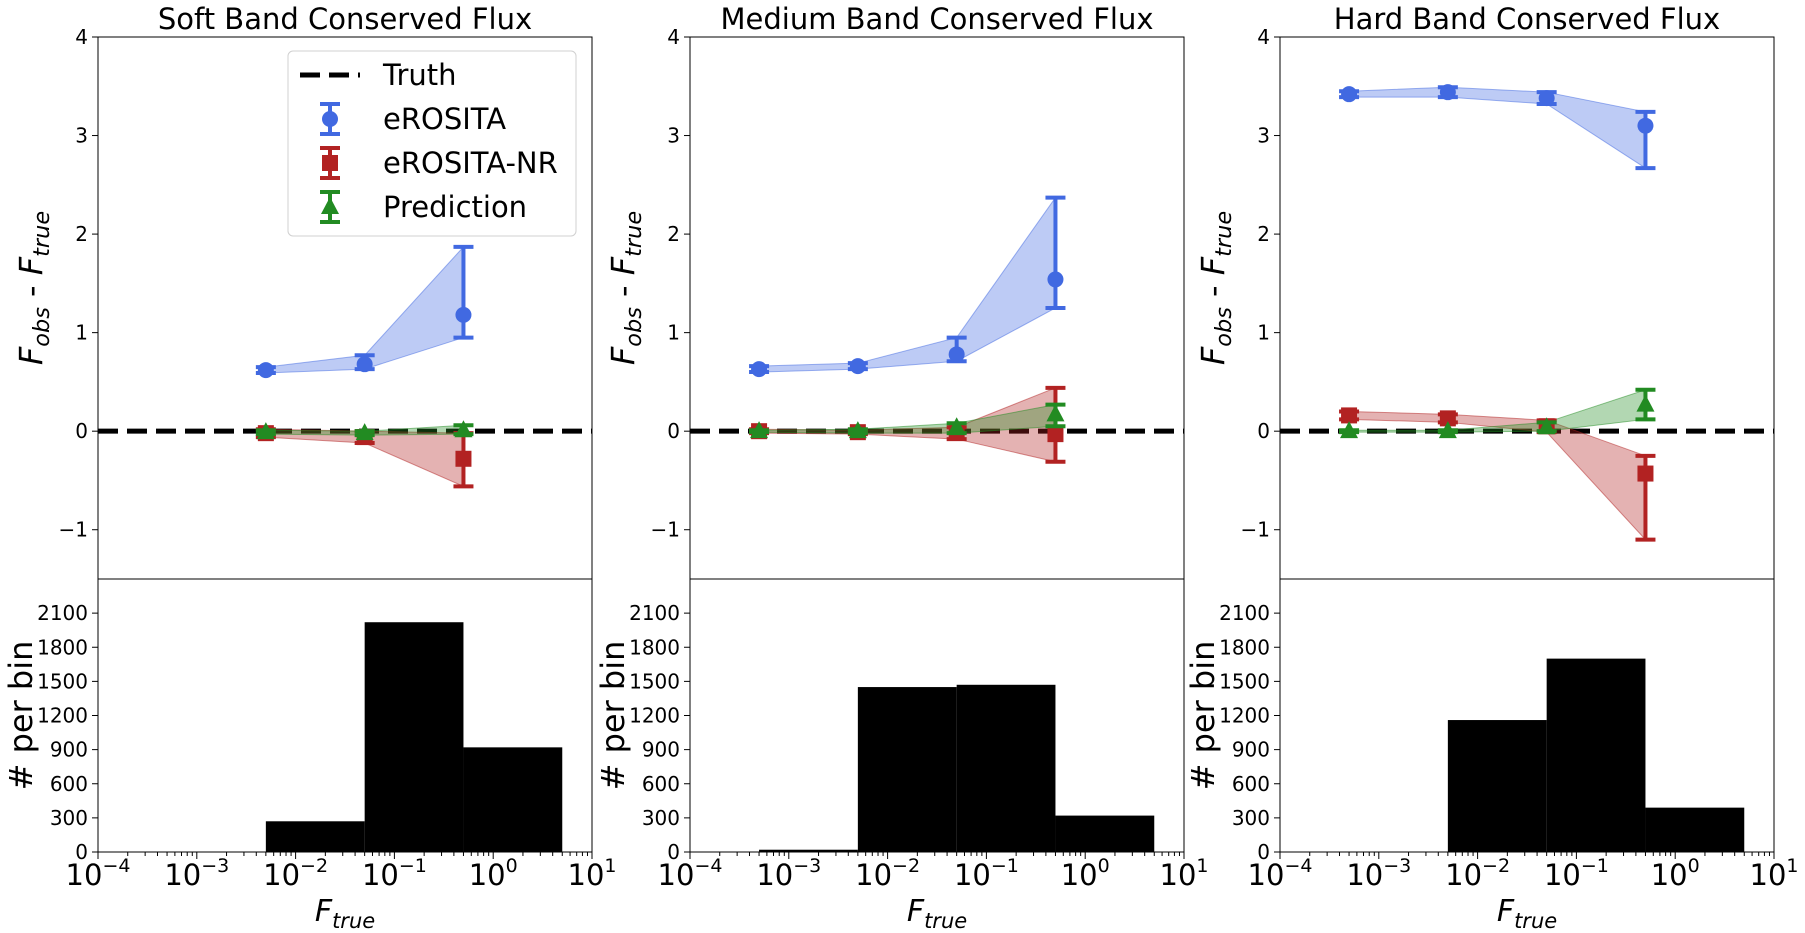 Image resolution: width=1805 pixels, height=933 pixels. What do you see at coordinates (444, 119) in the screenshot?
I see `legend-label: eROSITA` at bounding box center [444, 119].